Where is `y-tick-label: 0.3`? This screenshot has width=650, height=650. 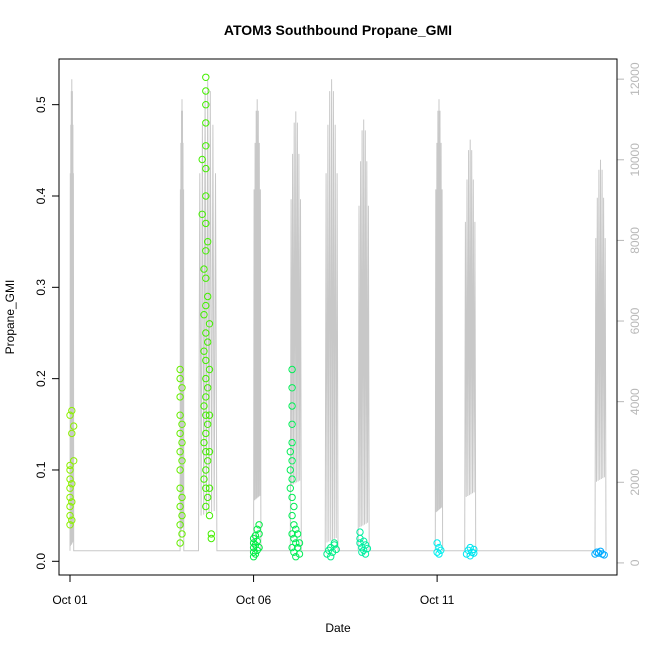 y-tick-label: 0.3 is located at coordinates (41, 287).